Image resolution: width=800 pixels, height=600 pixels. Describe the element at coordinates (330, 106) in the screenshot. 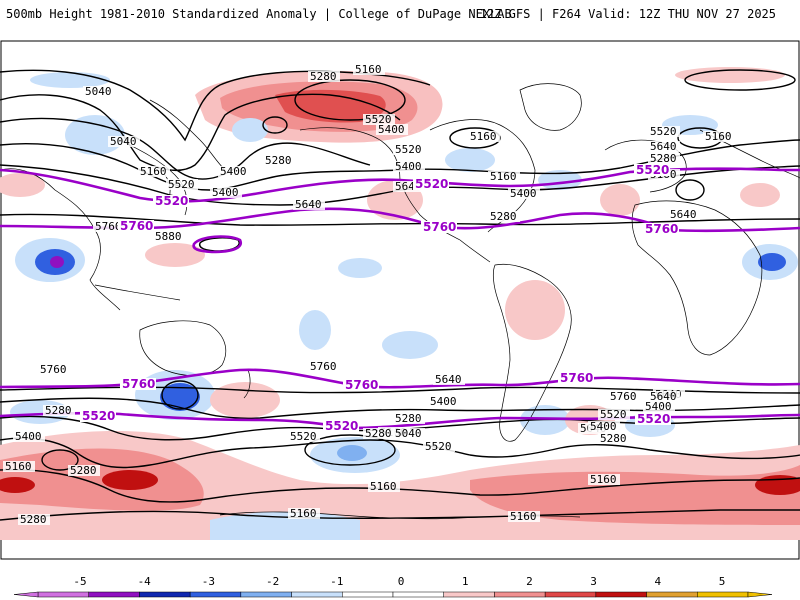

I see `anomaly-positive-npac-max` at that location.